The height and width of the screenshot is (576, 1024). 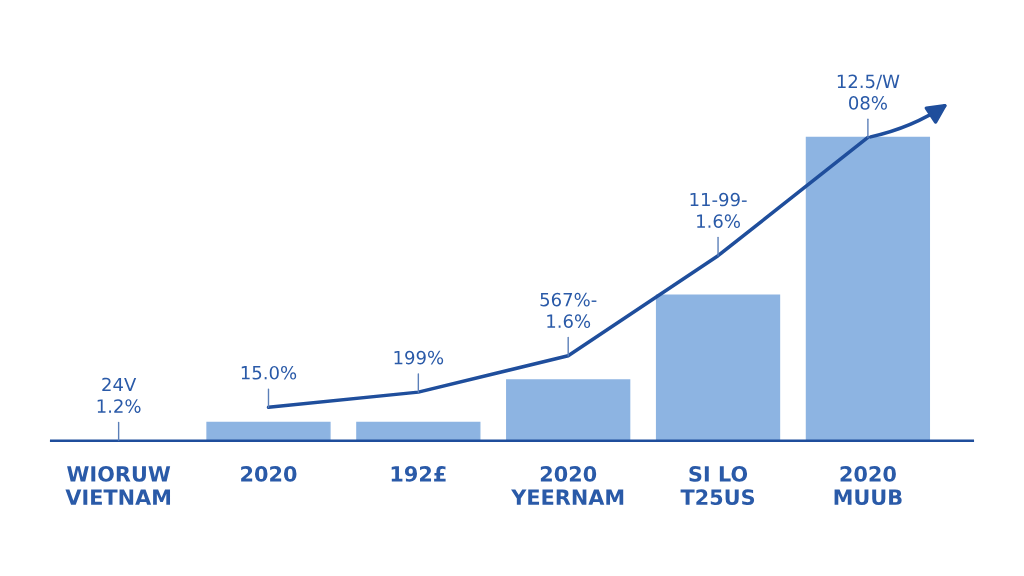 I want to click on x-tick-label: SI LO T25US, so click(x=717, y=486).